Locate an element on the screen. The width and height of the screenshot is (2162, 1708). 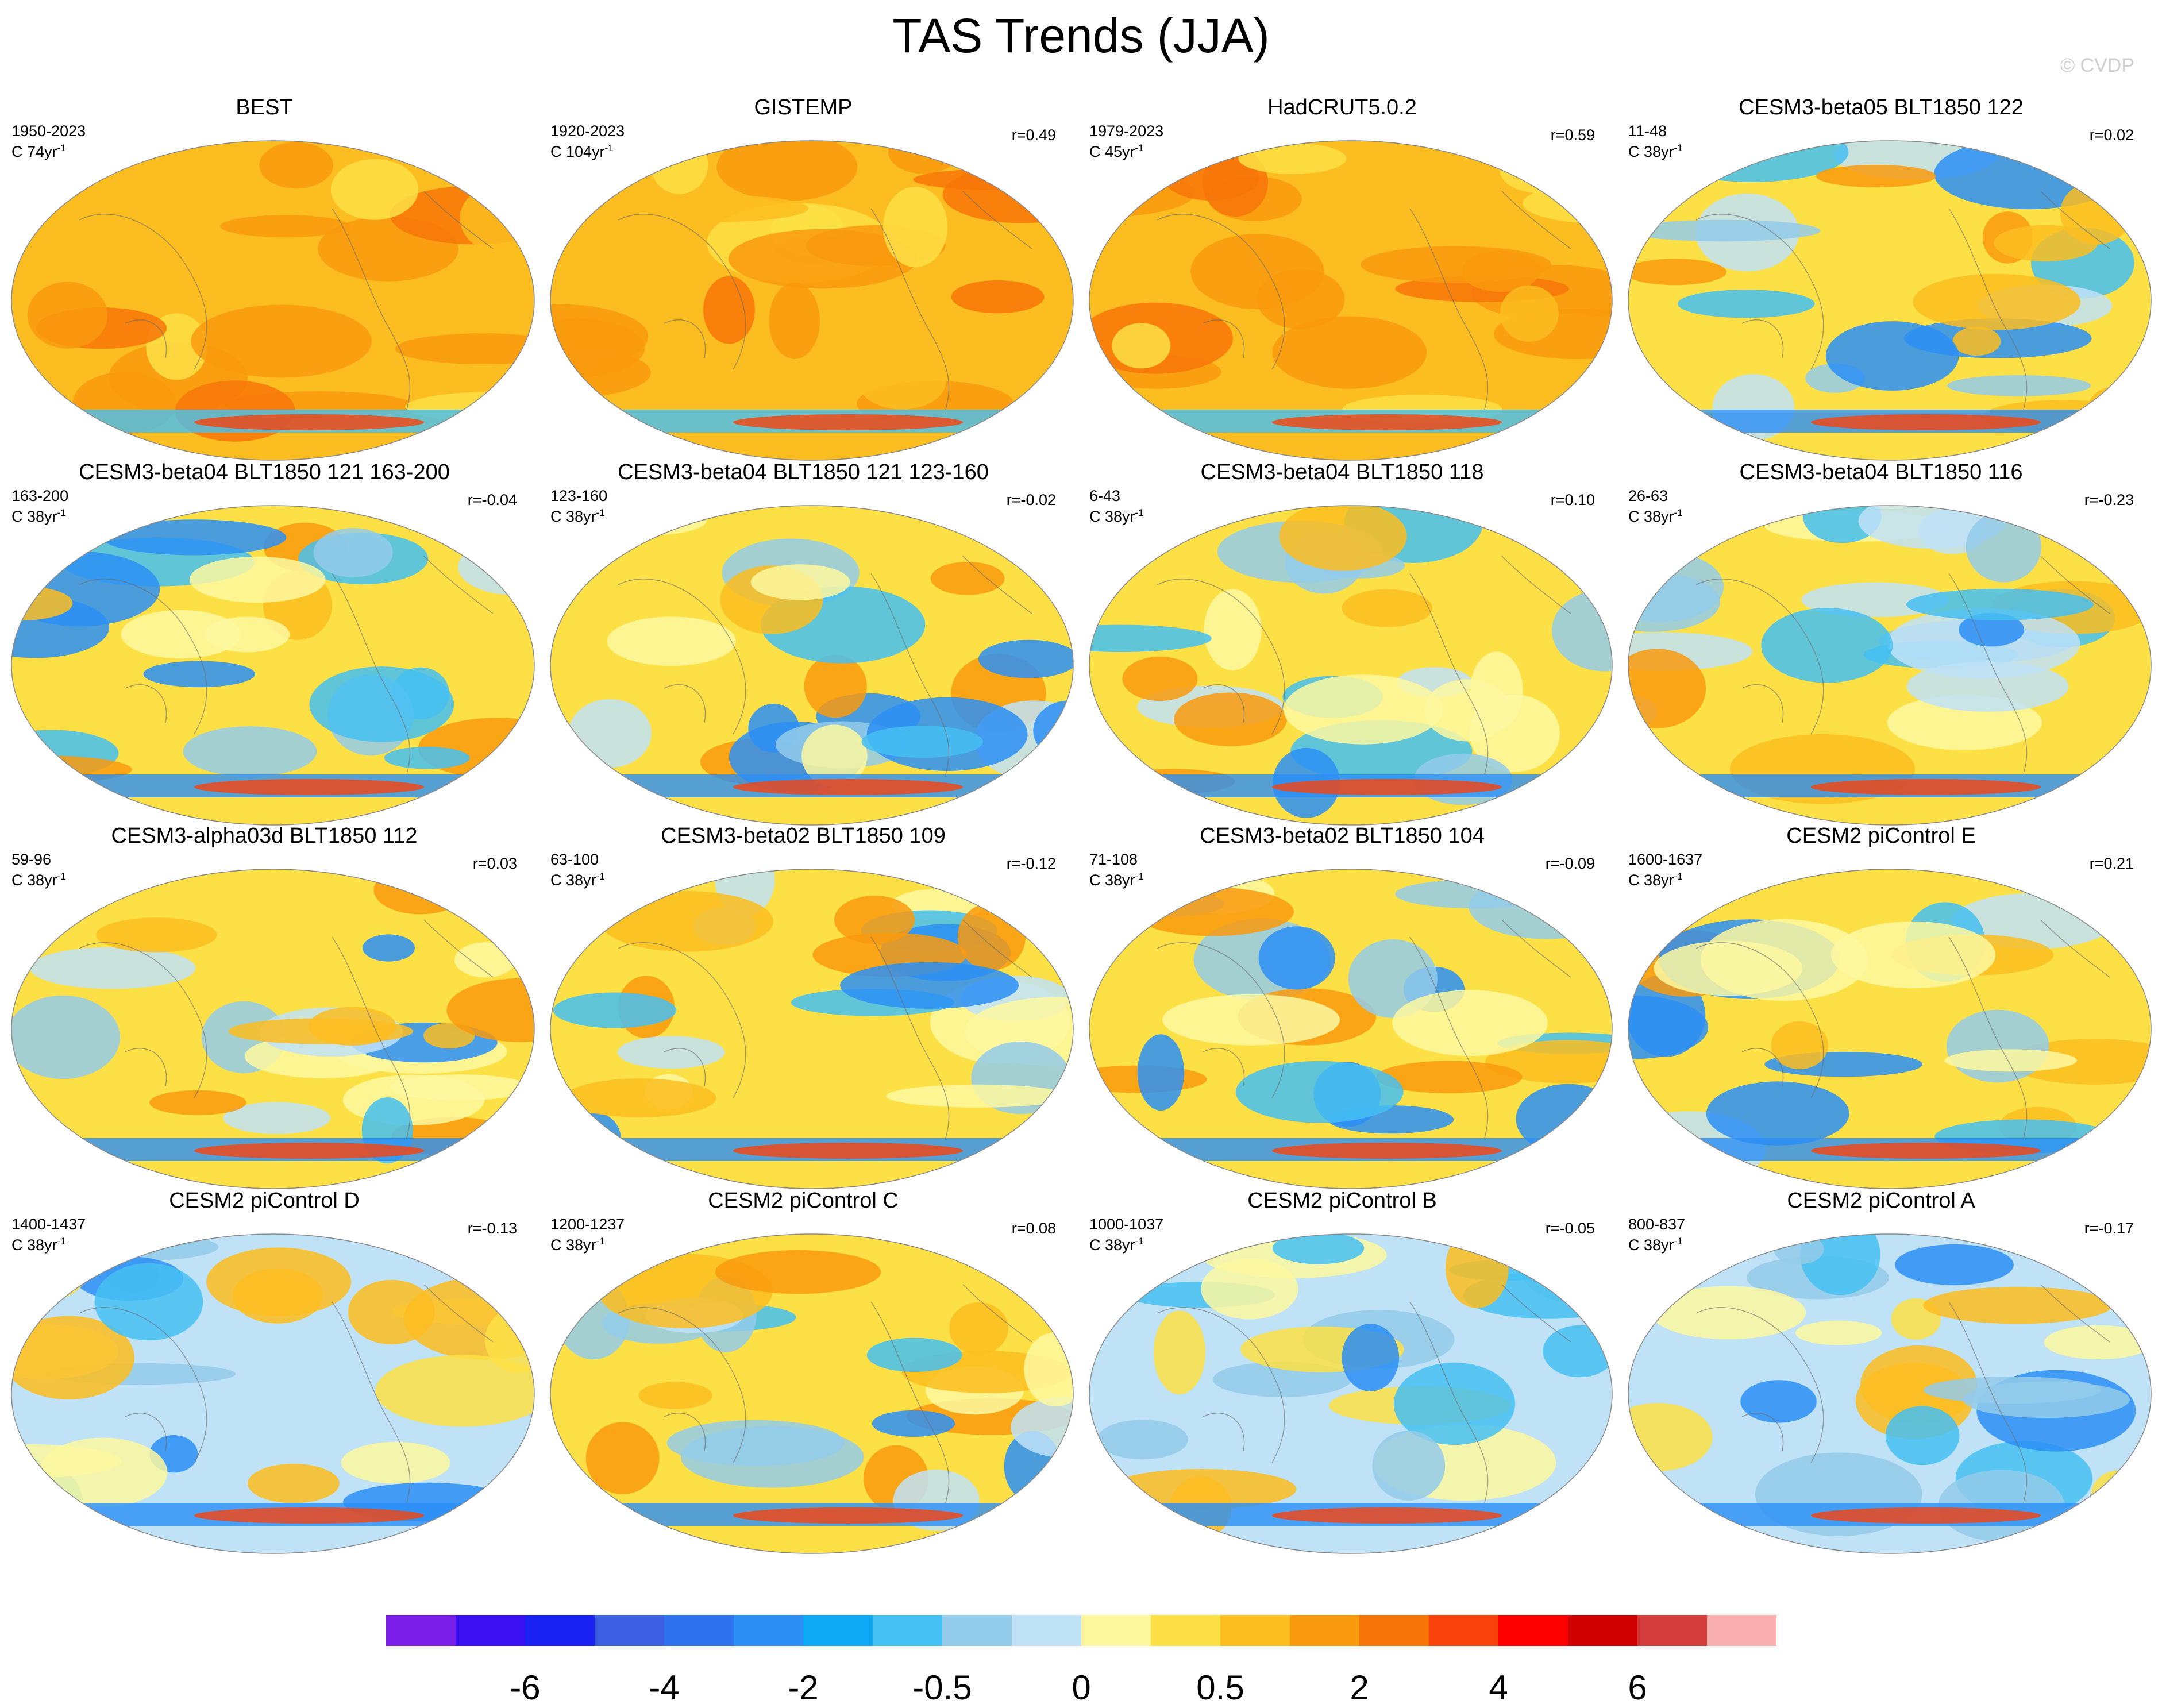
panel-years: 11-48 is located at coordinates (1647, 131).